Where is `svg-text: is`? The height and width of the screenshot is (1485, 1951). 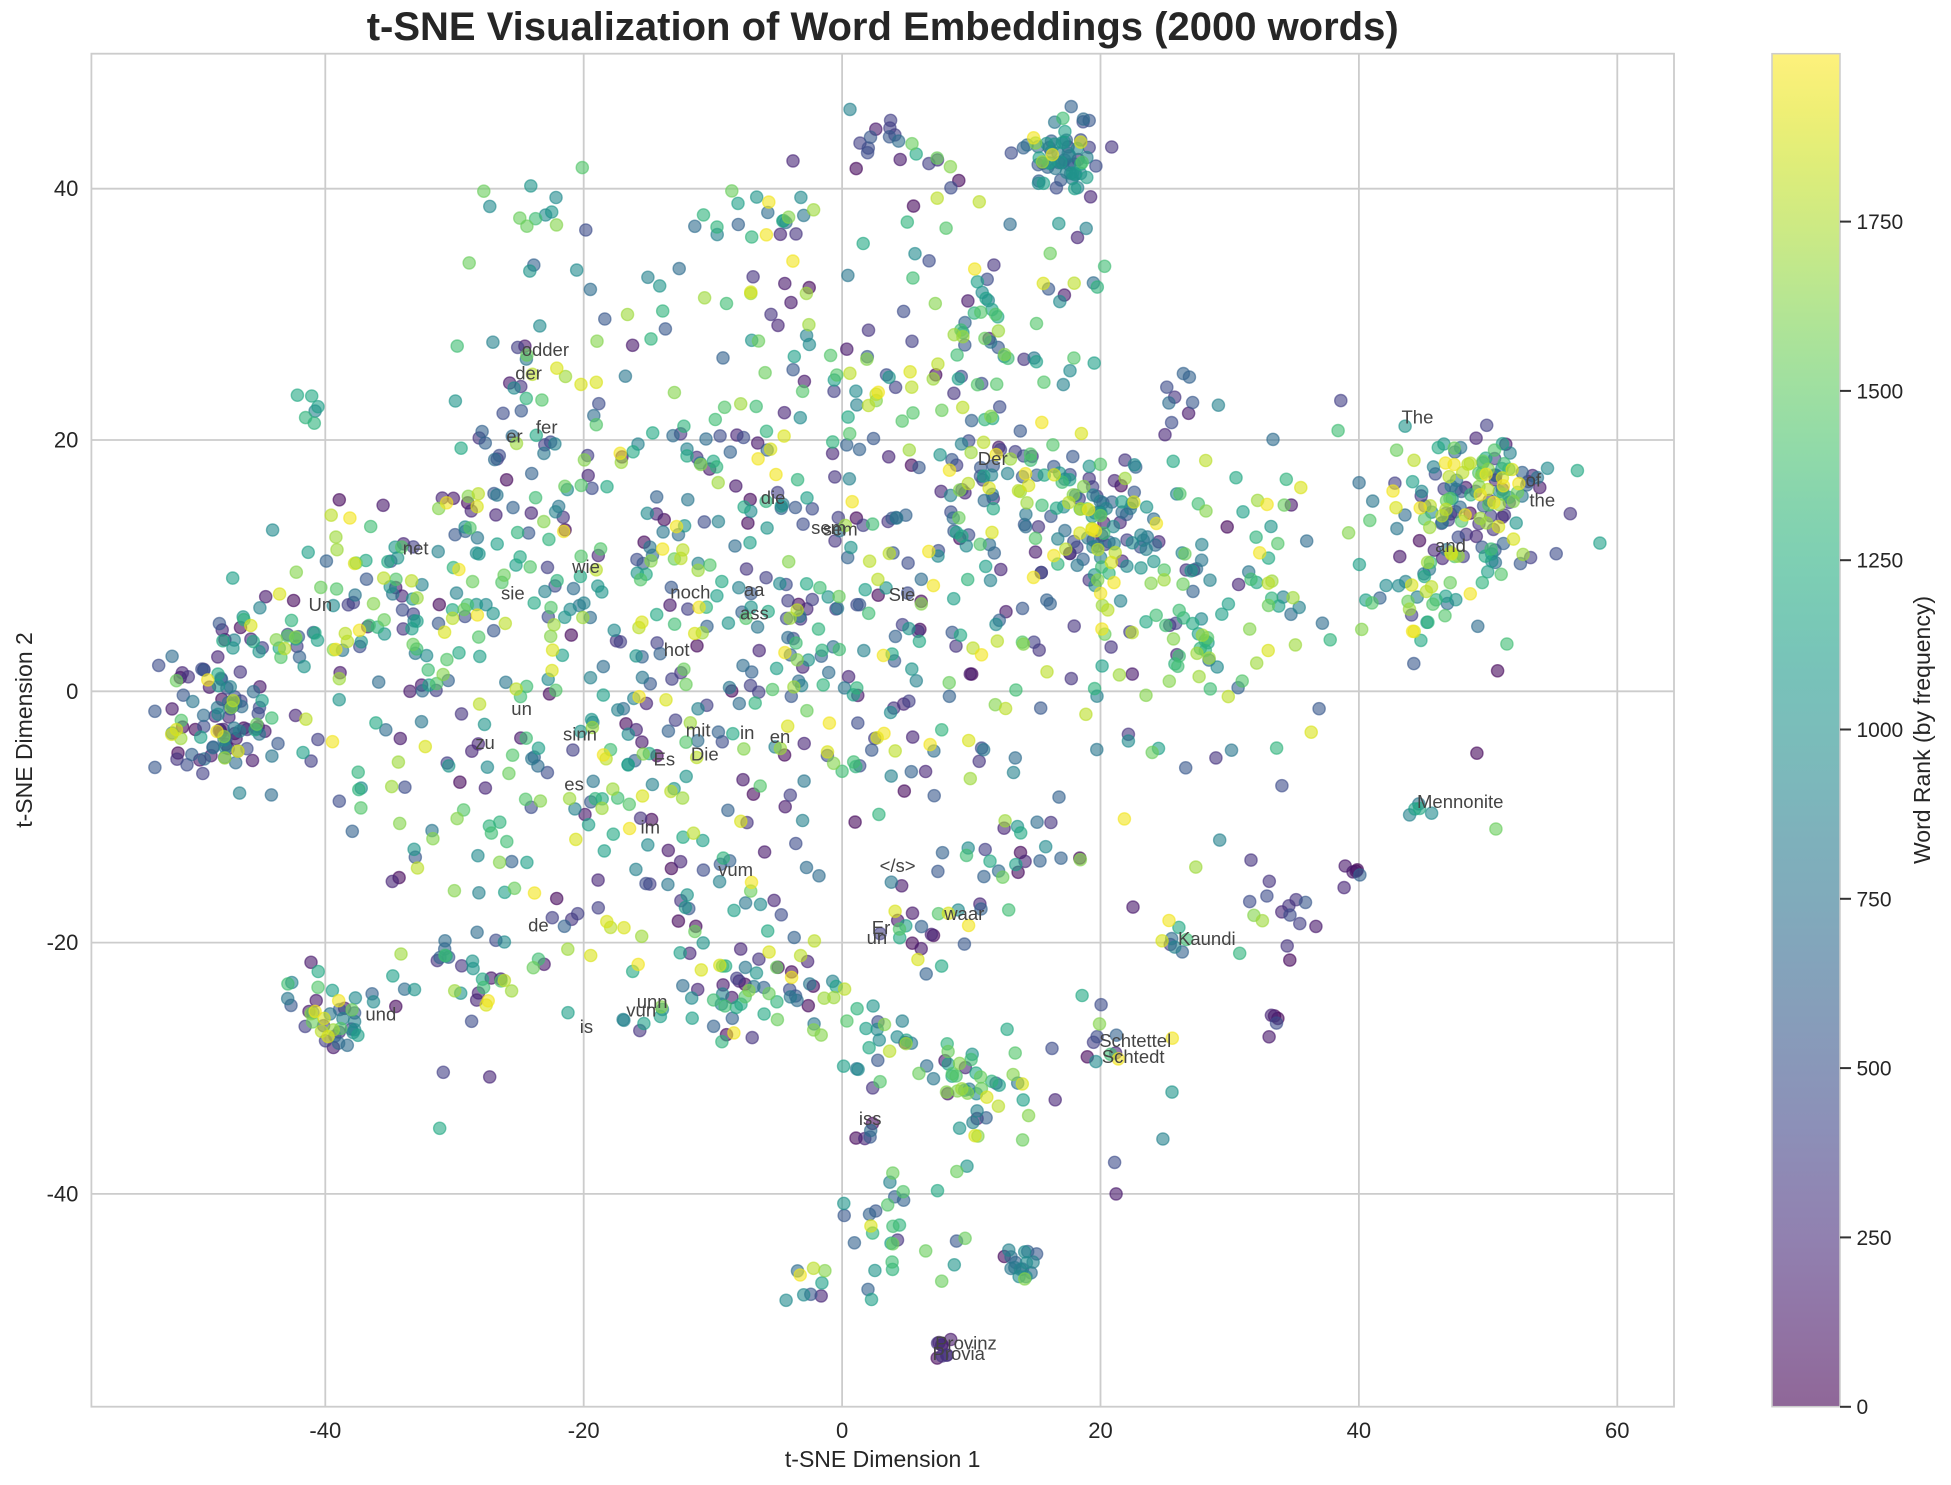
svg-text: is is located at coordinates (586, 1026).